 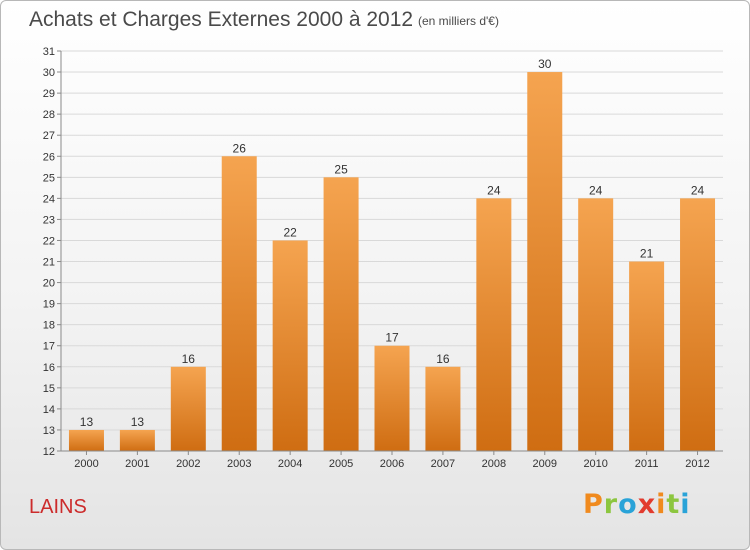 I want to click on y-tick-label: 21, so click(x=49, y=263).